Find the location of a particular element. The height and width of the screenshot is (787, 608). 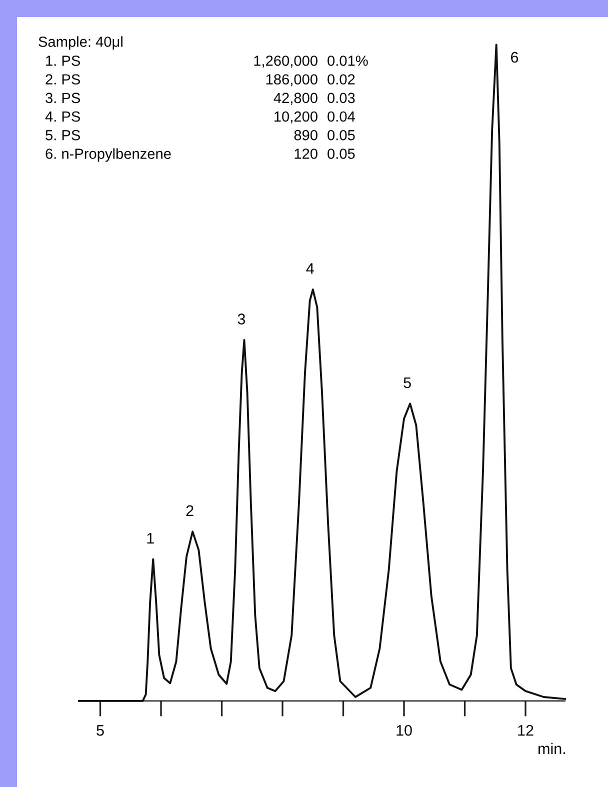

annotation: 4. PS is located at coordinates (62, 116).